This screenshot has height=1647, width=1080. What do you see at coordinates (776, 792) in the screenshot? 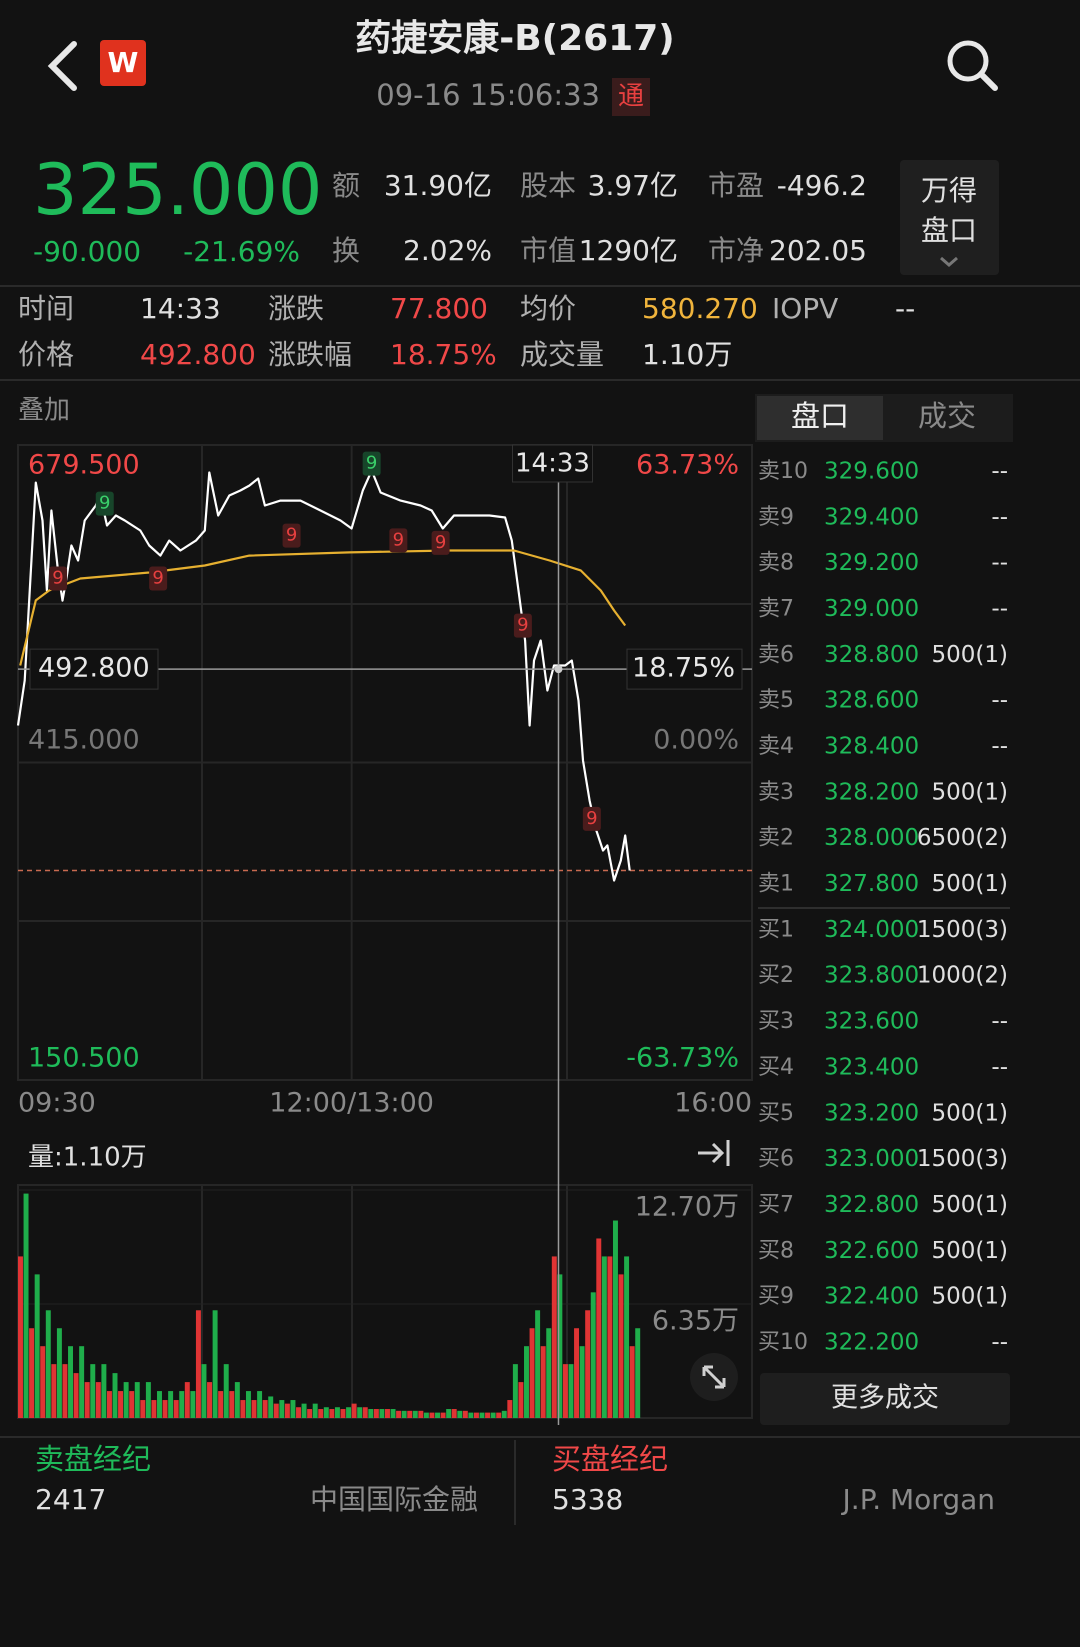
I see `book-level: 卖3` at bounding box center [776, 792].